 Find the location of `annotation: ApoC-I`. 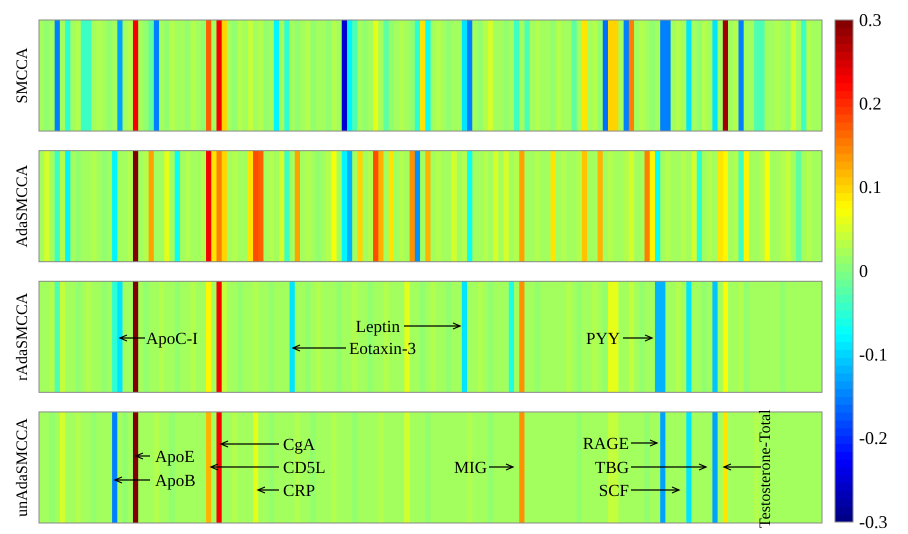

annotation: ApoC-I is located at coordinates (172, 338).